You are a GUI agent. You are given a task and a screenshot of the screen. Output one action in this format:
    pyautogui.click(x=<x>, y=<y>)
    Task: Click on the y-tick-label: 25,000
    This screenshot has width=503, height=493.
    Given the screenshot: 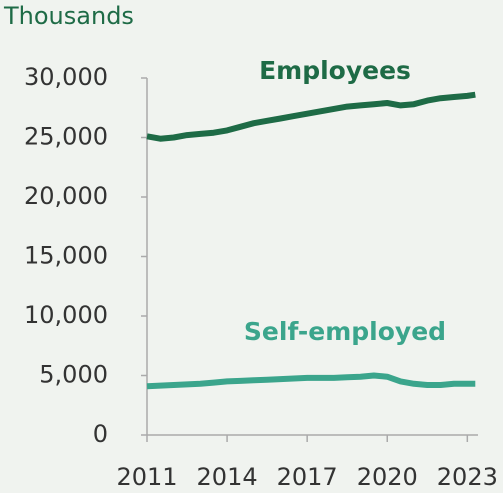 What is the action you would take?
    pyautogui.click(x=66, y=137)
    